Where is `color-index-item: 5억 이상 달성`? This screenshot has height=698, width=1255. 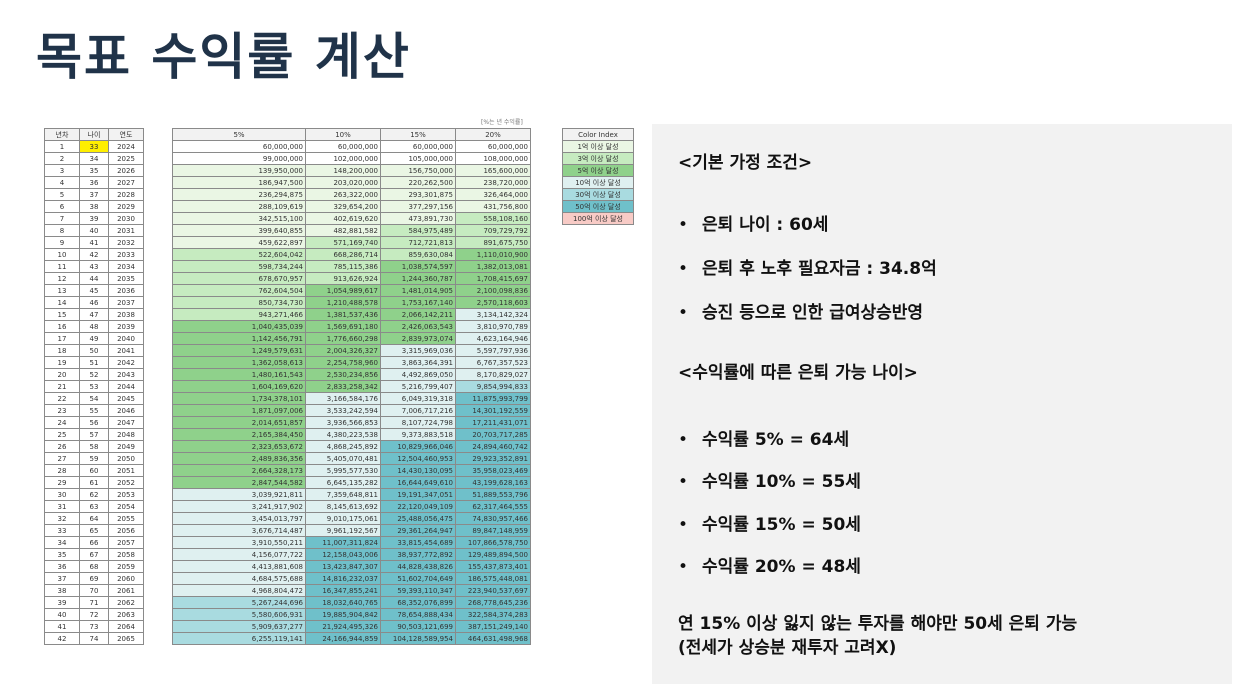
color-index-item: 5억 이상 달성 is located at coordinates (598, 170).